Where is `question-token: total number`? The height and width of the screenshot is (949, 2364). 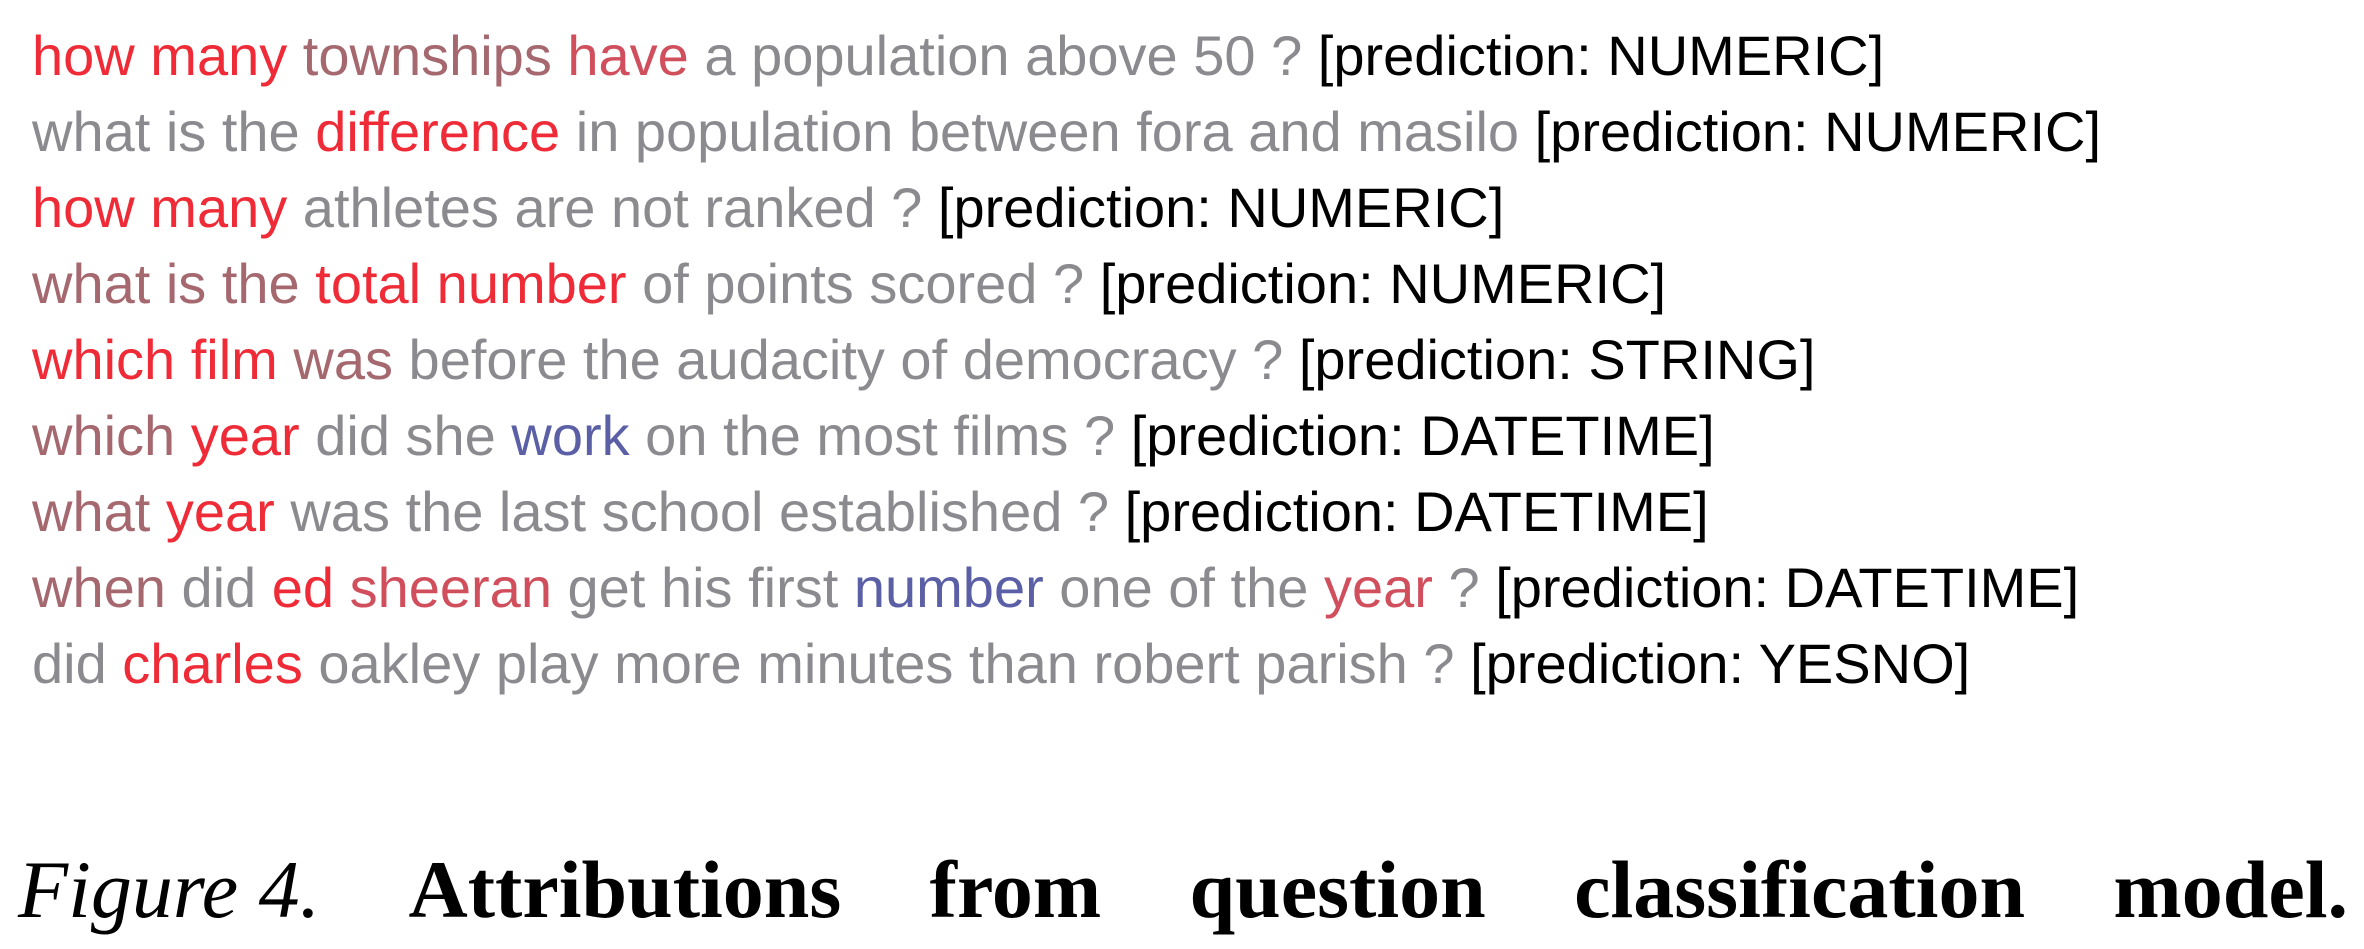 question-token: total number is located at coordinates (471, 283).